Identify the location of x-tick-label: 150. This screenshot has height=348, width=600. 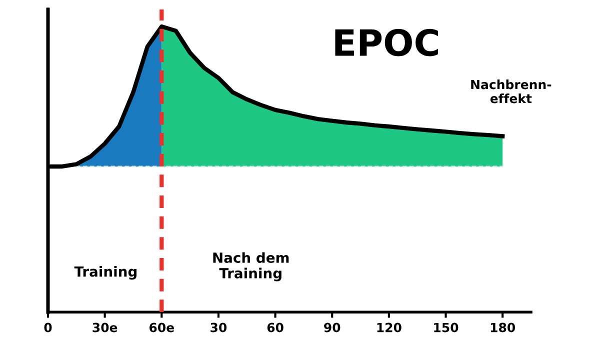
(446, 327).